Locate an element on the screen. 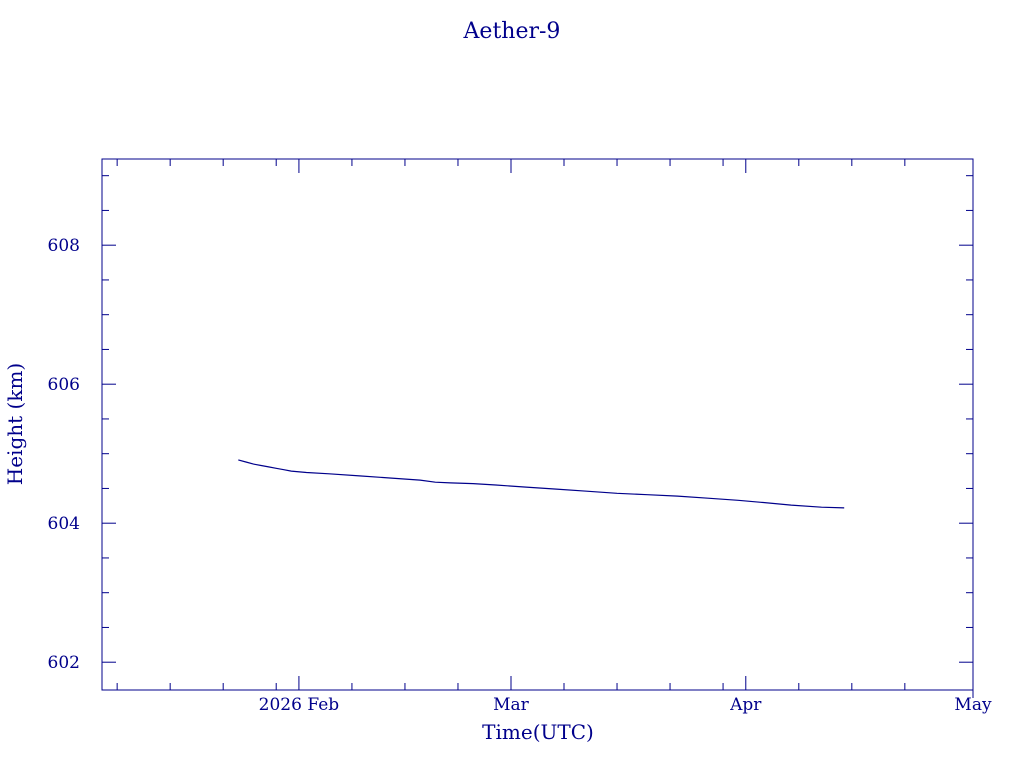 This screenshot has height=768, width=1024. y-tick-label: 602 is located at coordinates (64, 663).